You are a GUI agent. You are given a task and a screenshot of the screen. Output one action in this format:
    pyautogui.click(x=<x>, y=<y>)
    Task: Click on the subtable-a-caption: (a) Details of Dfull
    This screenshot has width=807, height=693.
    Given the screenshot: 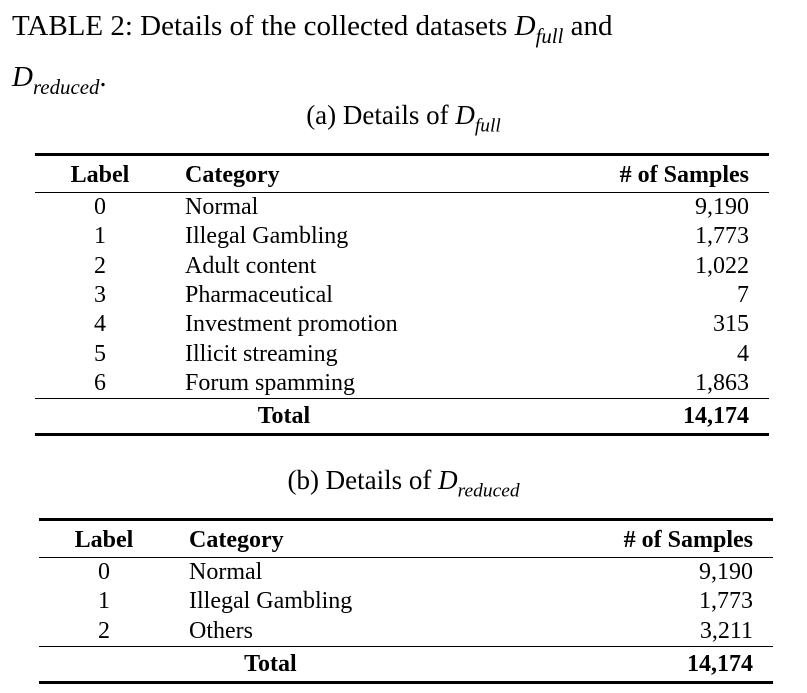 What is the action you would take?
    pyautogui.click(x=403, y=120)
    